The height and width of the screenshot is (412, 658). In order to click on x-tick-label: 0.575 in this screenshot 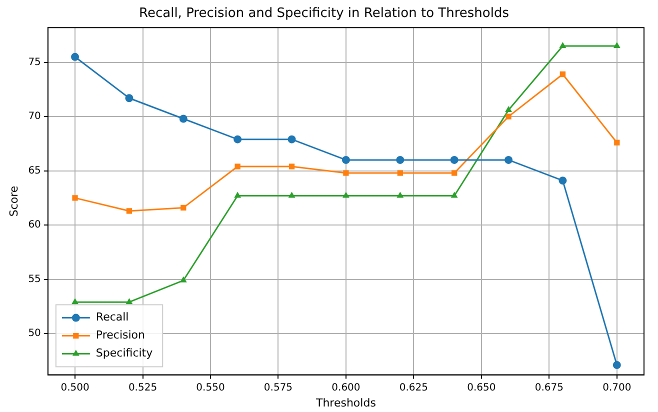, I will do `click(278, 388)`.